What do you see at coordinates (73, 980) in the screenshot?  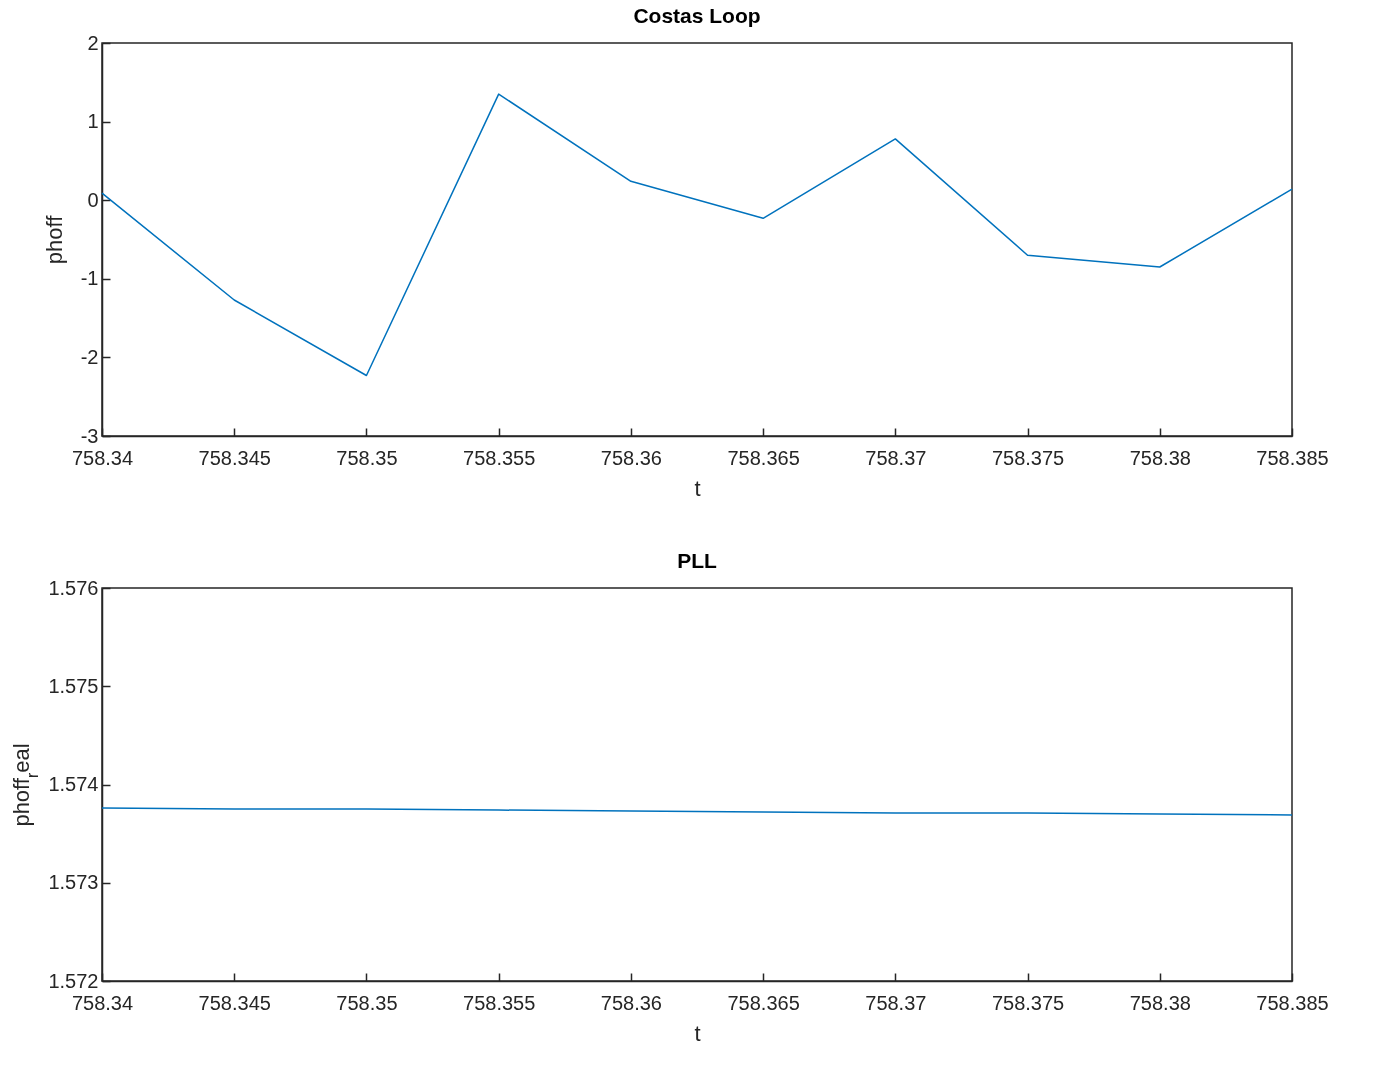 I see `y-tick-label: 1.572` at bounding box center [73, 980].